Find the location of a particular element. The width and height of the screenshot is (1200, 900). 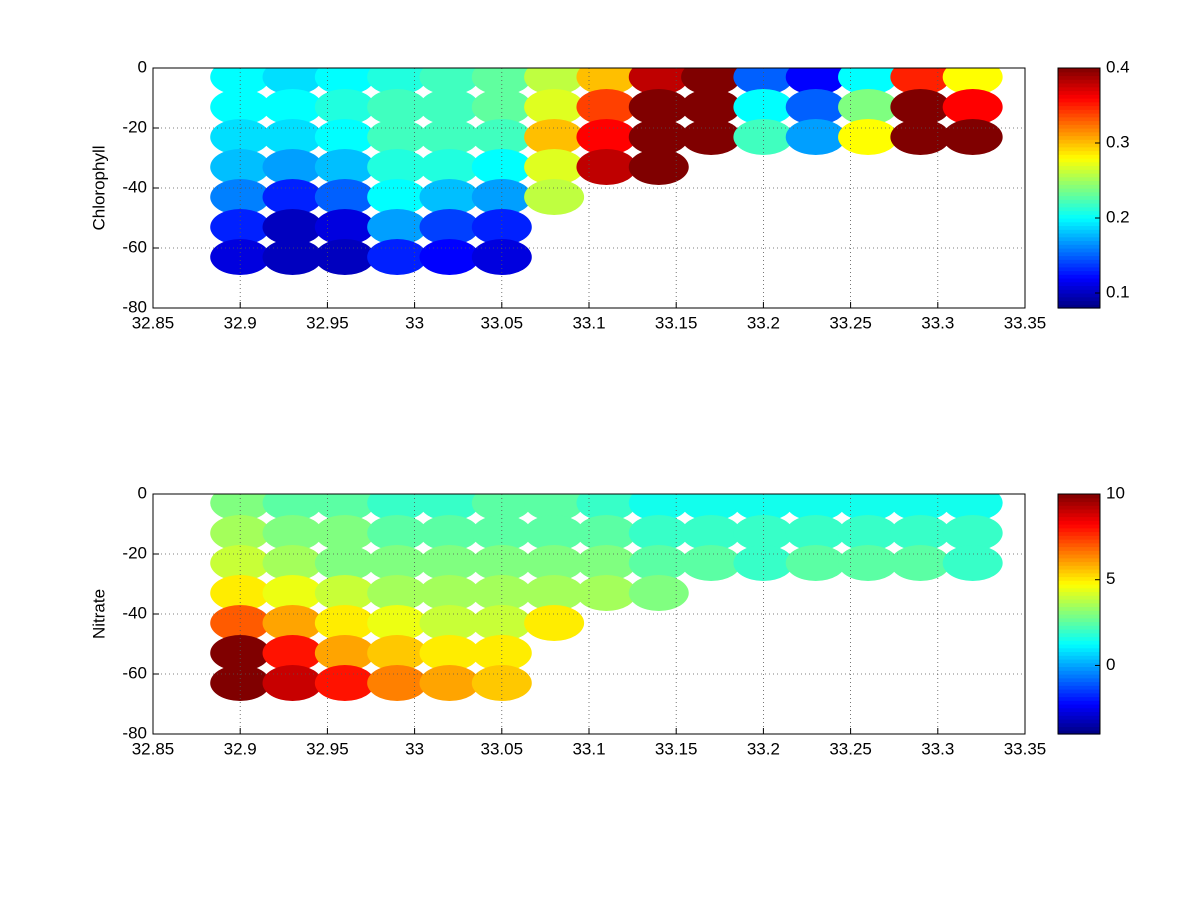

y-tick-label: -60 is located at coordinates (134, 246).